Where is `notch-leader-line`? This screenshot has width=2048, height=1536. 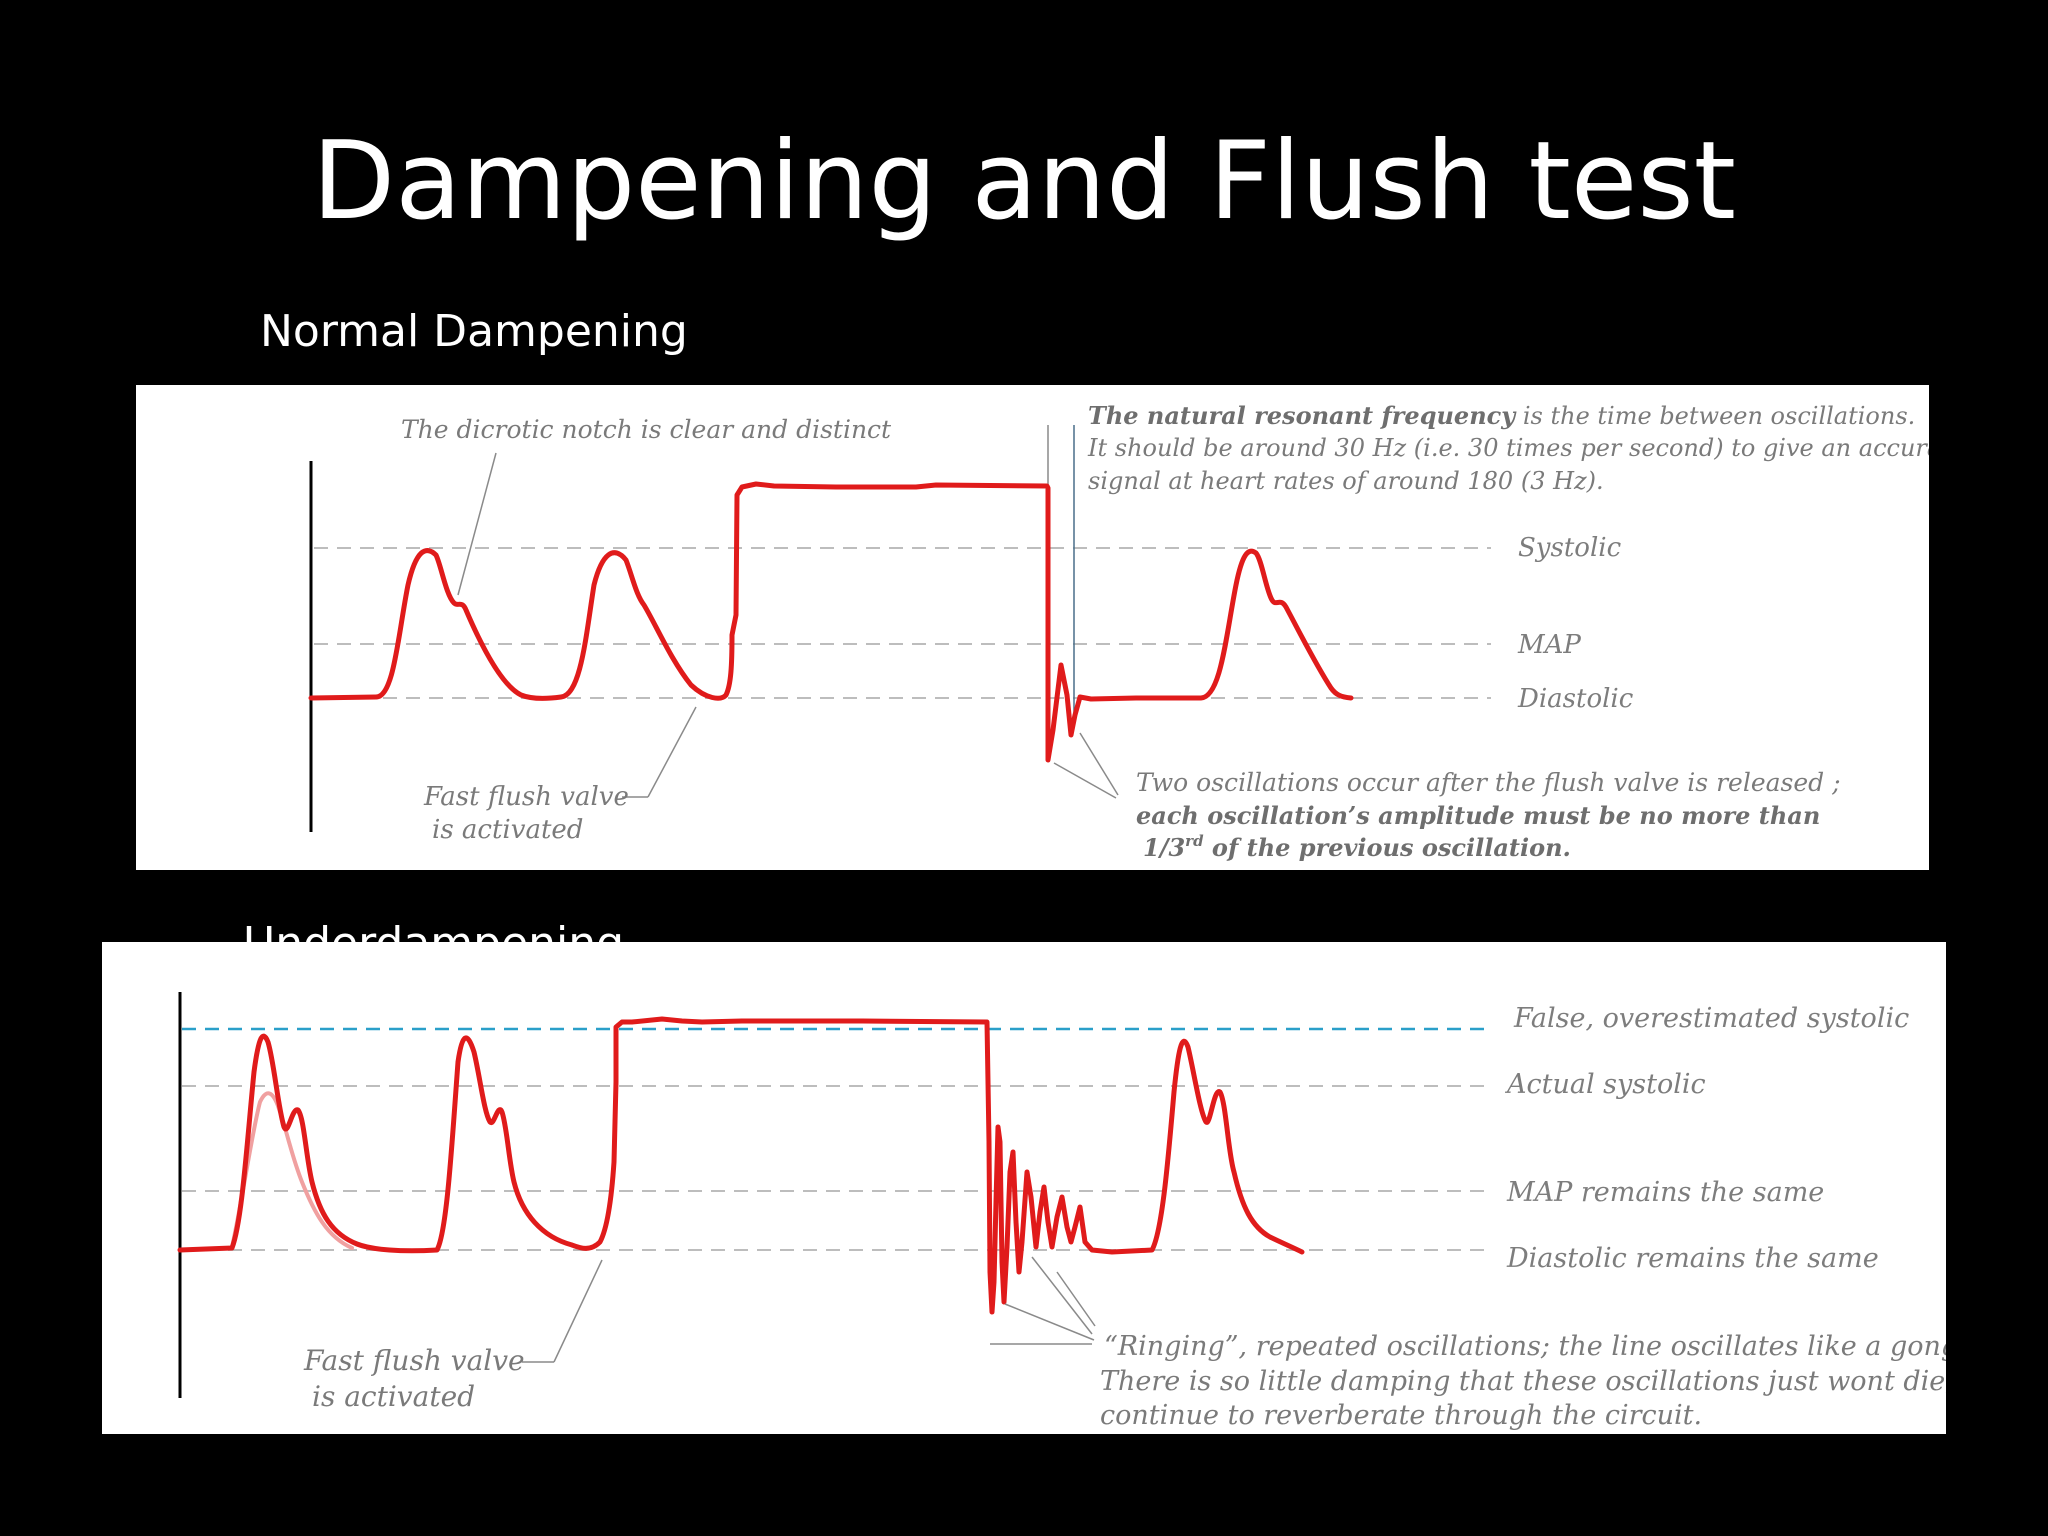 notch-leader-line is located at coordinates (477, 524).